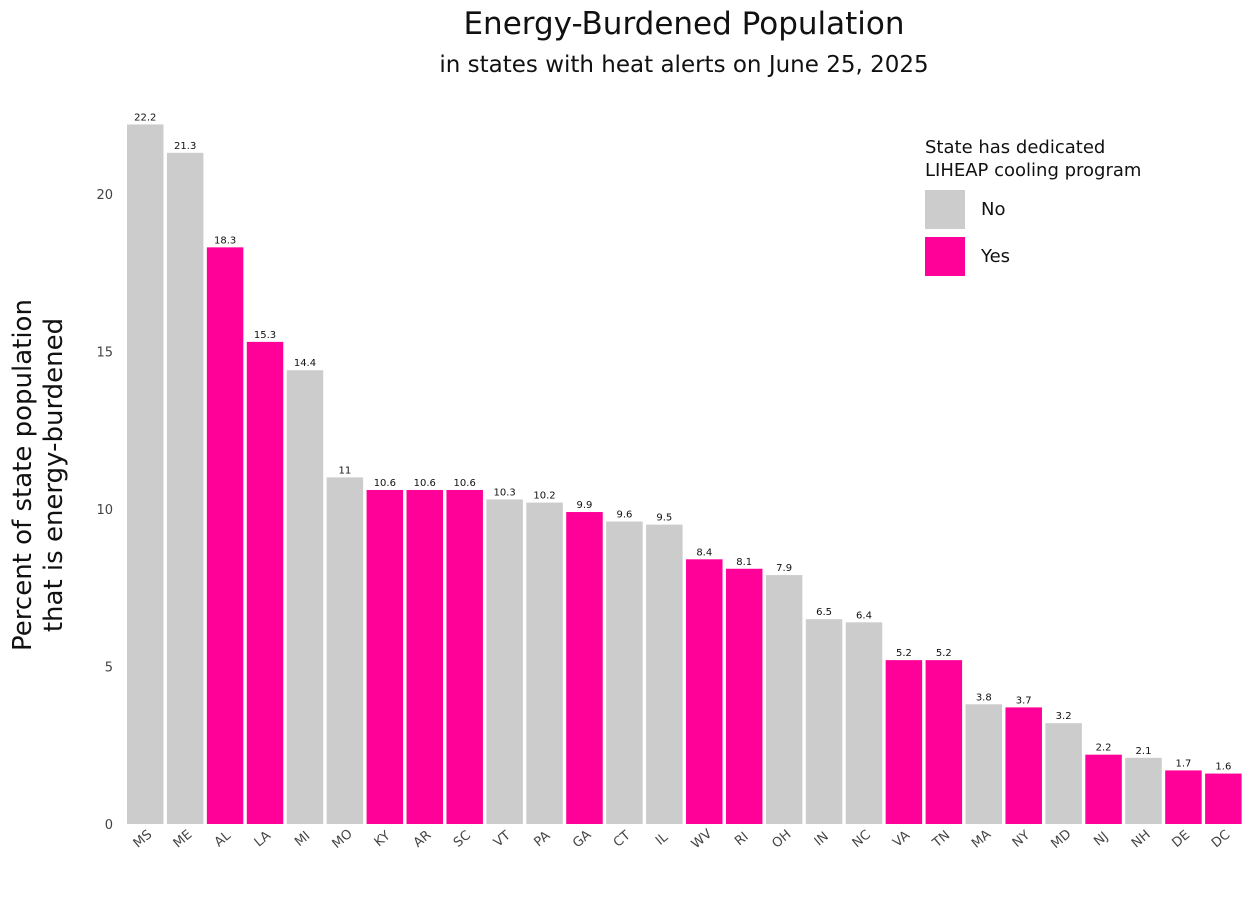  I want to click on x-tick-label-wv: WV, so click(702, 840).